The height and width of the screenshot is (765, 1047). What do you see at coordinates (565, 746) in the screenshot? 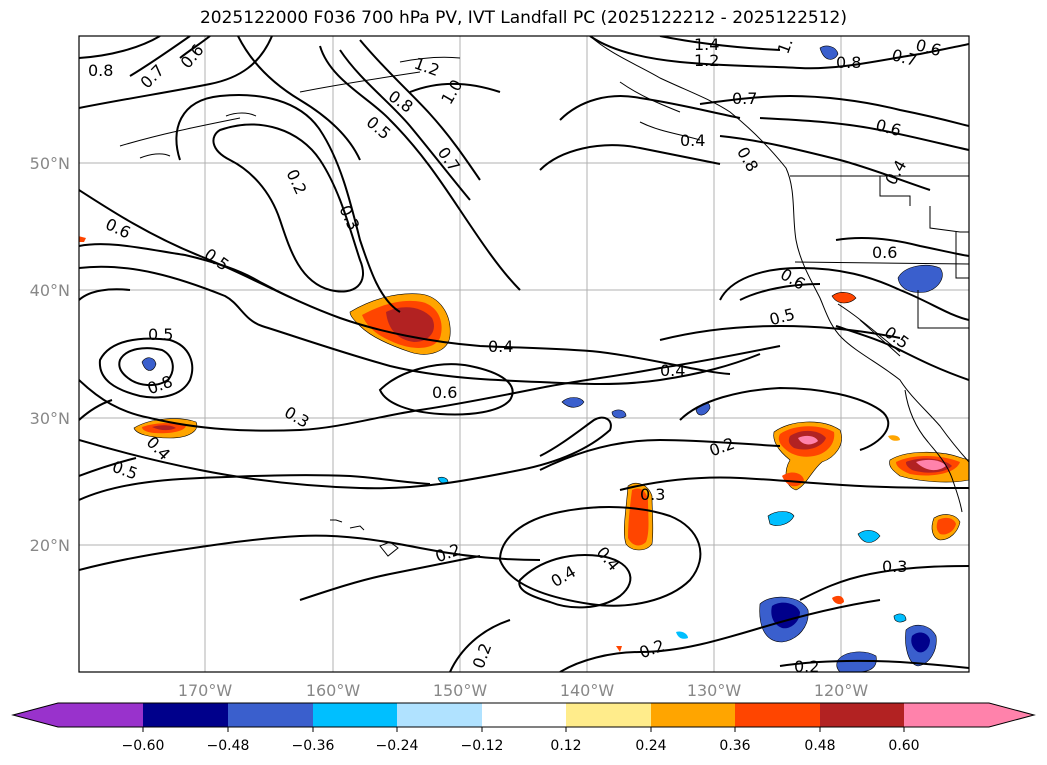
I see `colorbar-tick-label: 0.12` at bounding box center [565, 746].